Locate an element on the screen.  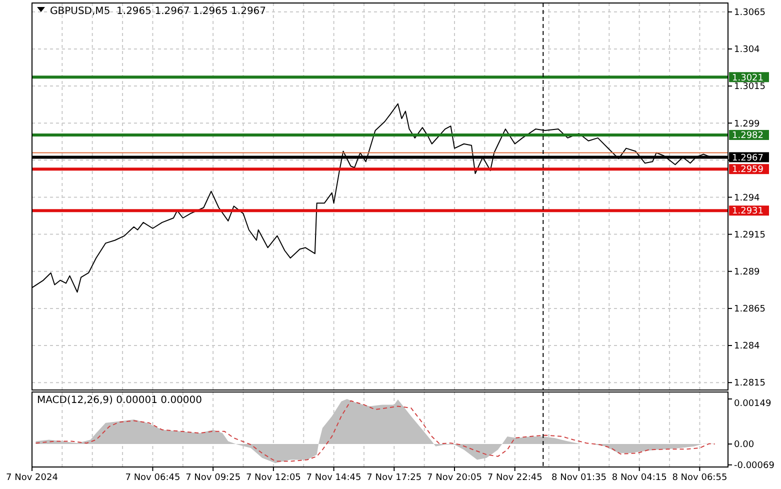
x-tick-label: 8 Nov 01:35 is located at coordinates (579, 478).